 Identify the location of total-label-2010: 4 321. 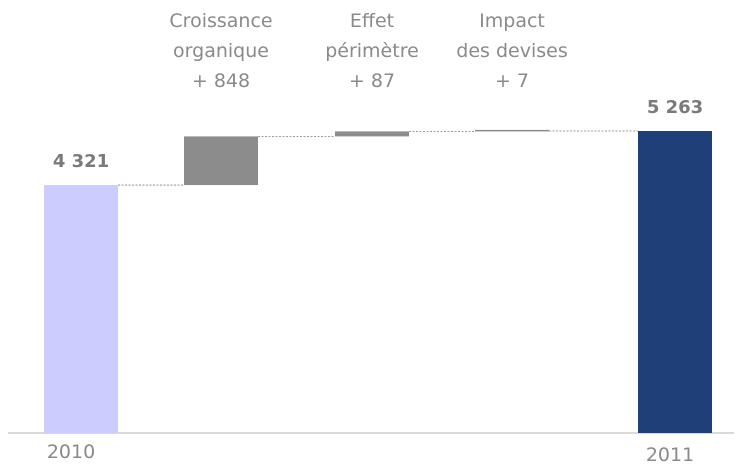
(81, 161).